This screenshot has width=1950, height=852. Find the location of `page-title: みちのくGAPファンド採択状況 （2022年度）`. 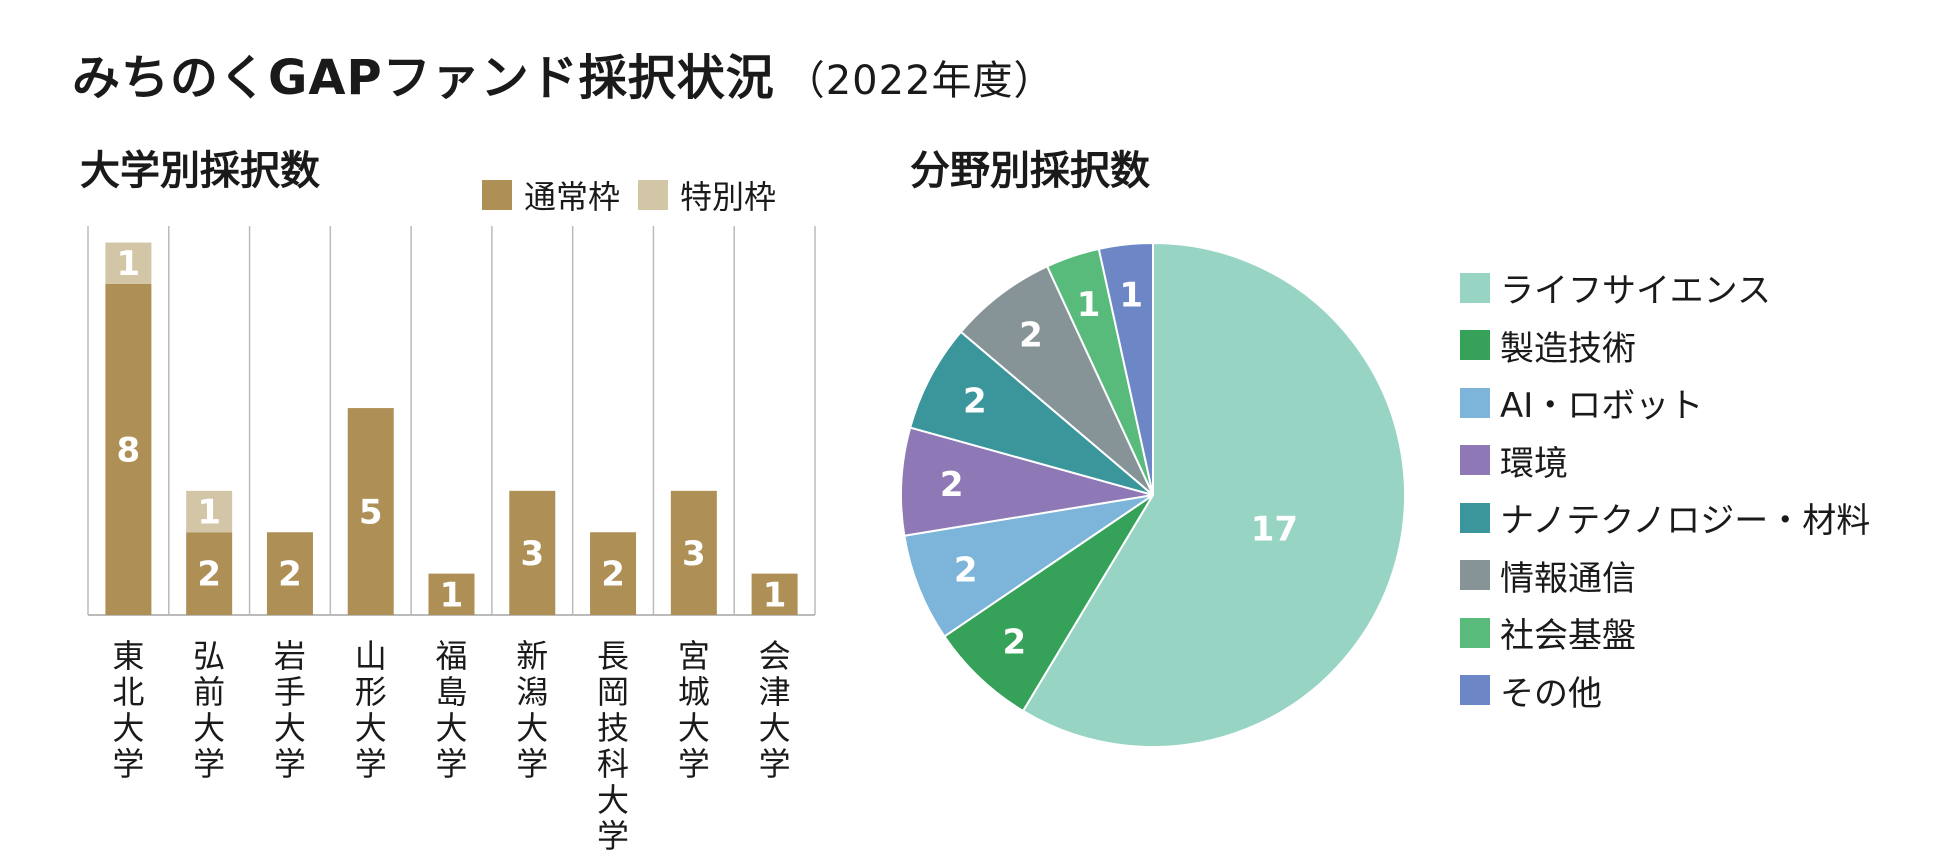

page-title: みちのくGAPファンド採択状況 （2022年度） is located at coordinates (563, 73).